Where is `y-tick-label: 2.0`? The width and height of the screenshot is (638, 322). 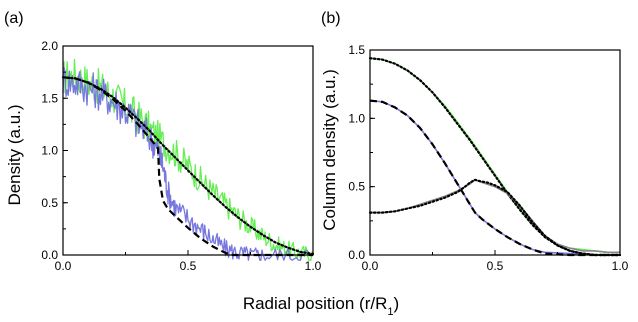
y-tick-label: 2.0 is located at coordinates (49, 46).